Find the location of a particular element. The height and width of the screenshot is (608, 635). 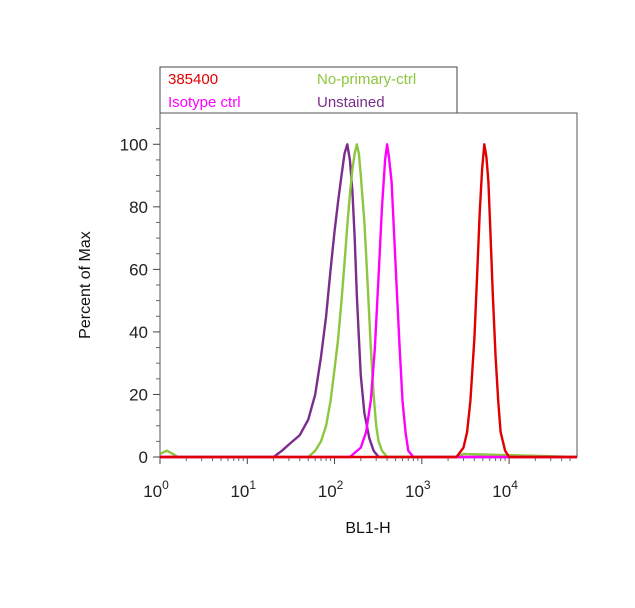

y-tick-label: 0 is located at coordinates (143, 457).